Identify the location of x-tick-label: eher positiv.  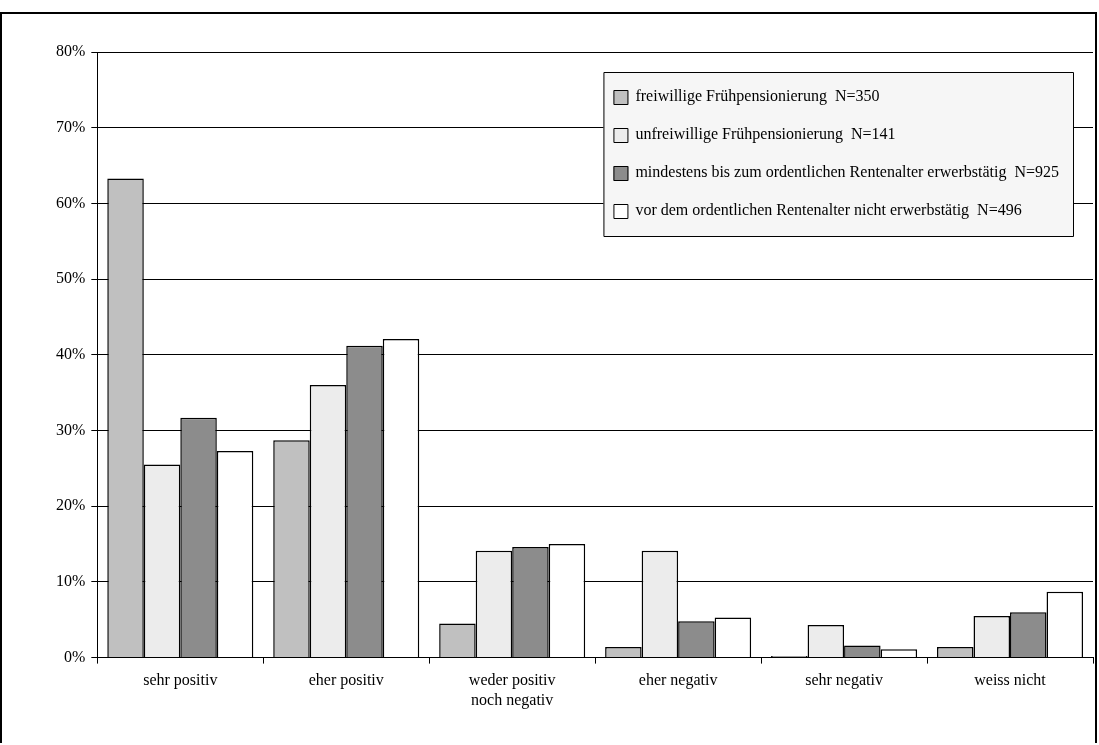
(346, 680).